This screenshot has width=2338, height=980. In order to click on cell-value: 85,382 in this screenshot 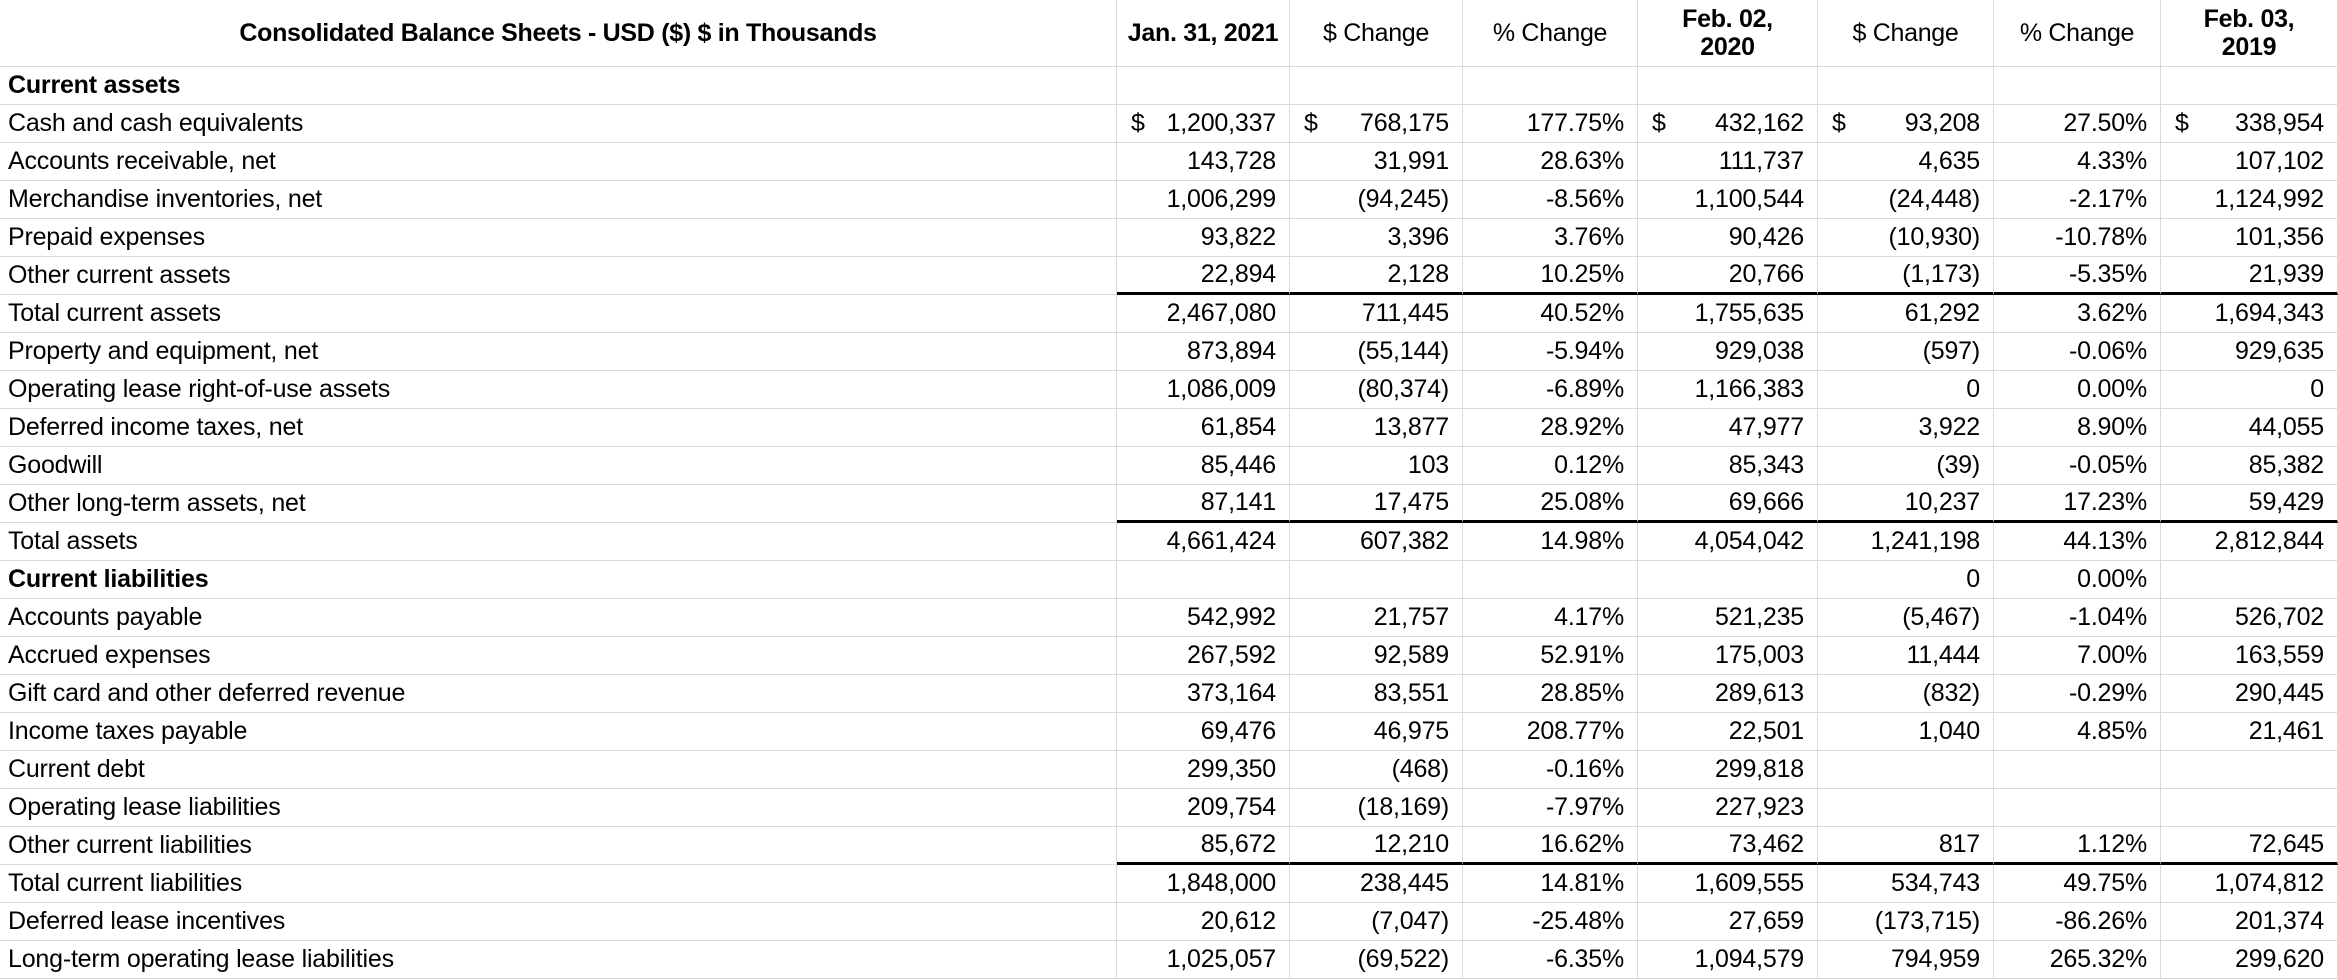, I will do `click(2286, 465)`.